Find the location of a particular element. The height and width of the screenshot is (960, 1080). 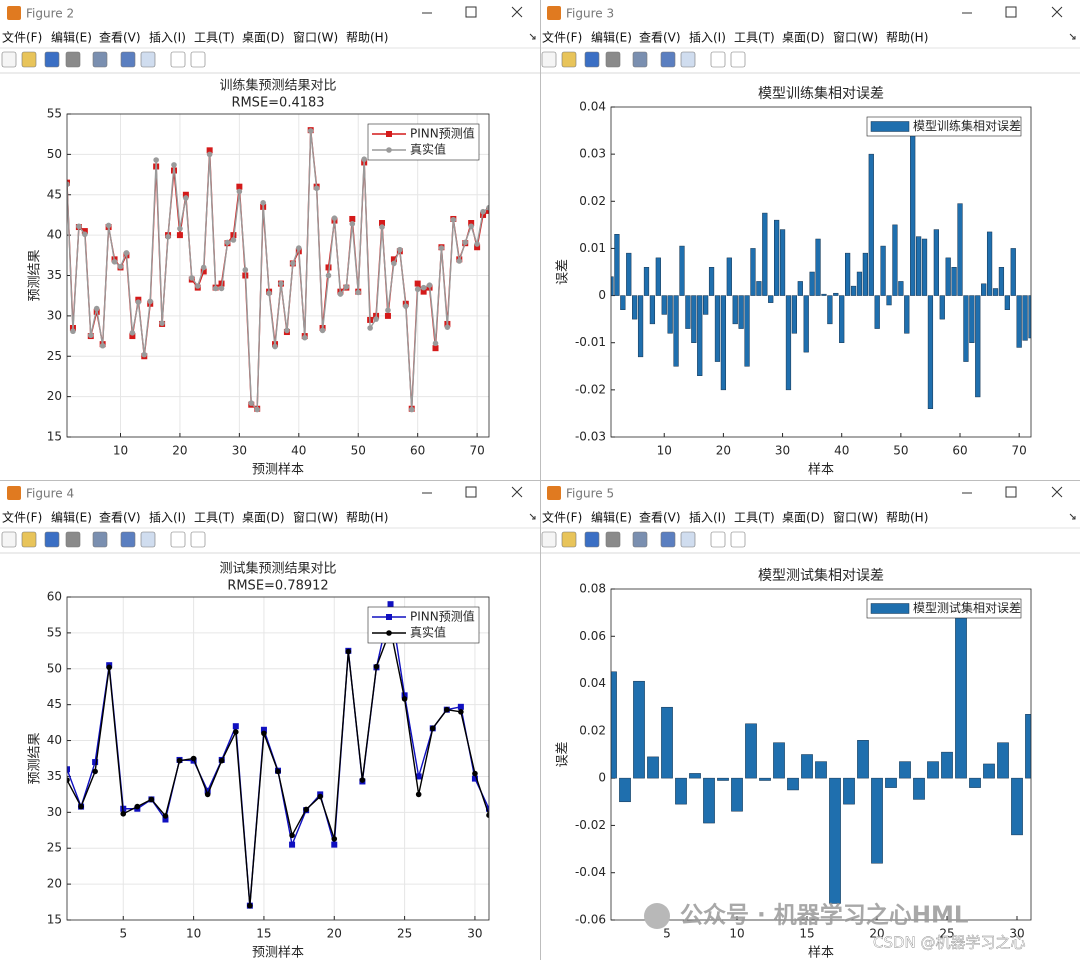

y-tick-label: 0.03 is located at coordinates (592, 154).